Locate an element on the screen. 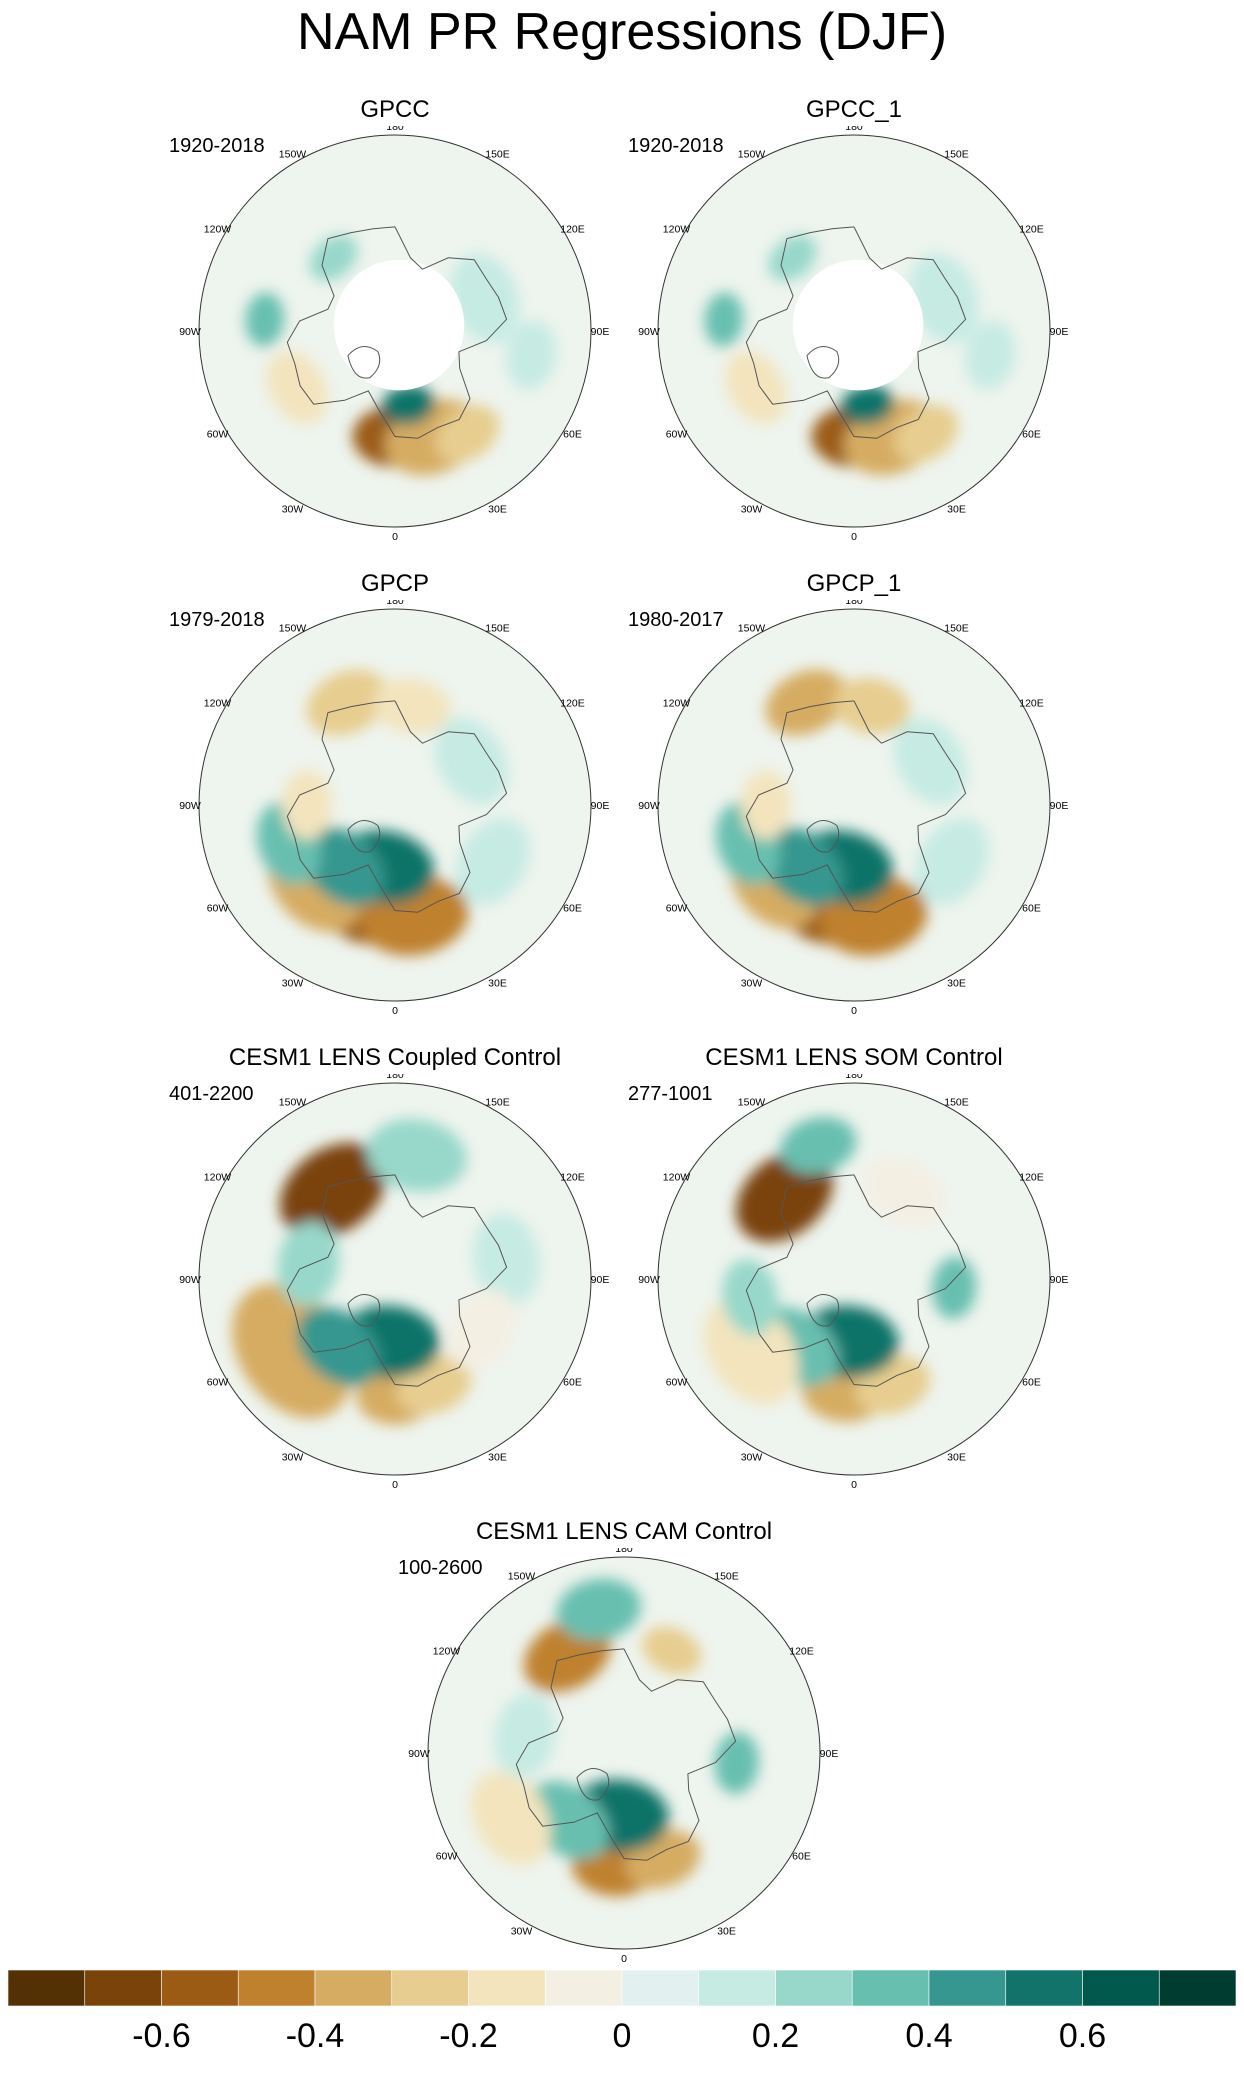 Image resolution: width=1244 pixels, height=2086 pixels. panel-year-range: 1979-2018 is located at coordinates (217, 620).